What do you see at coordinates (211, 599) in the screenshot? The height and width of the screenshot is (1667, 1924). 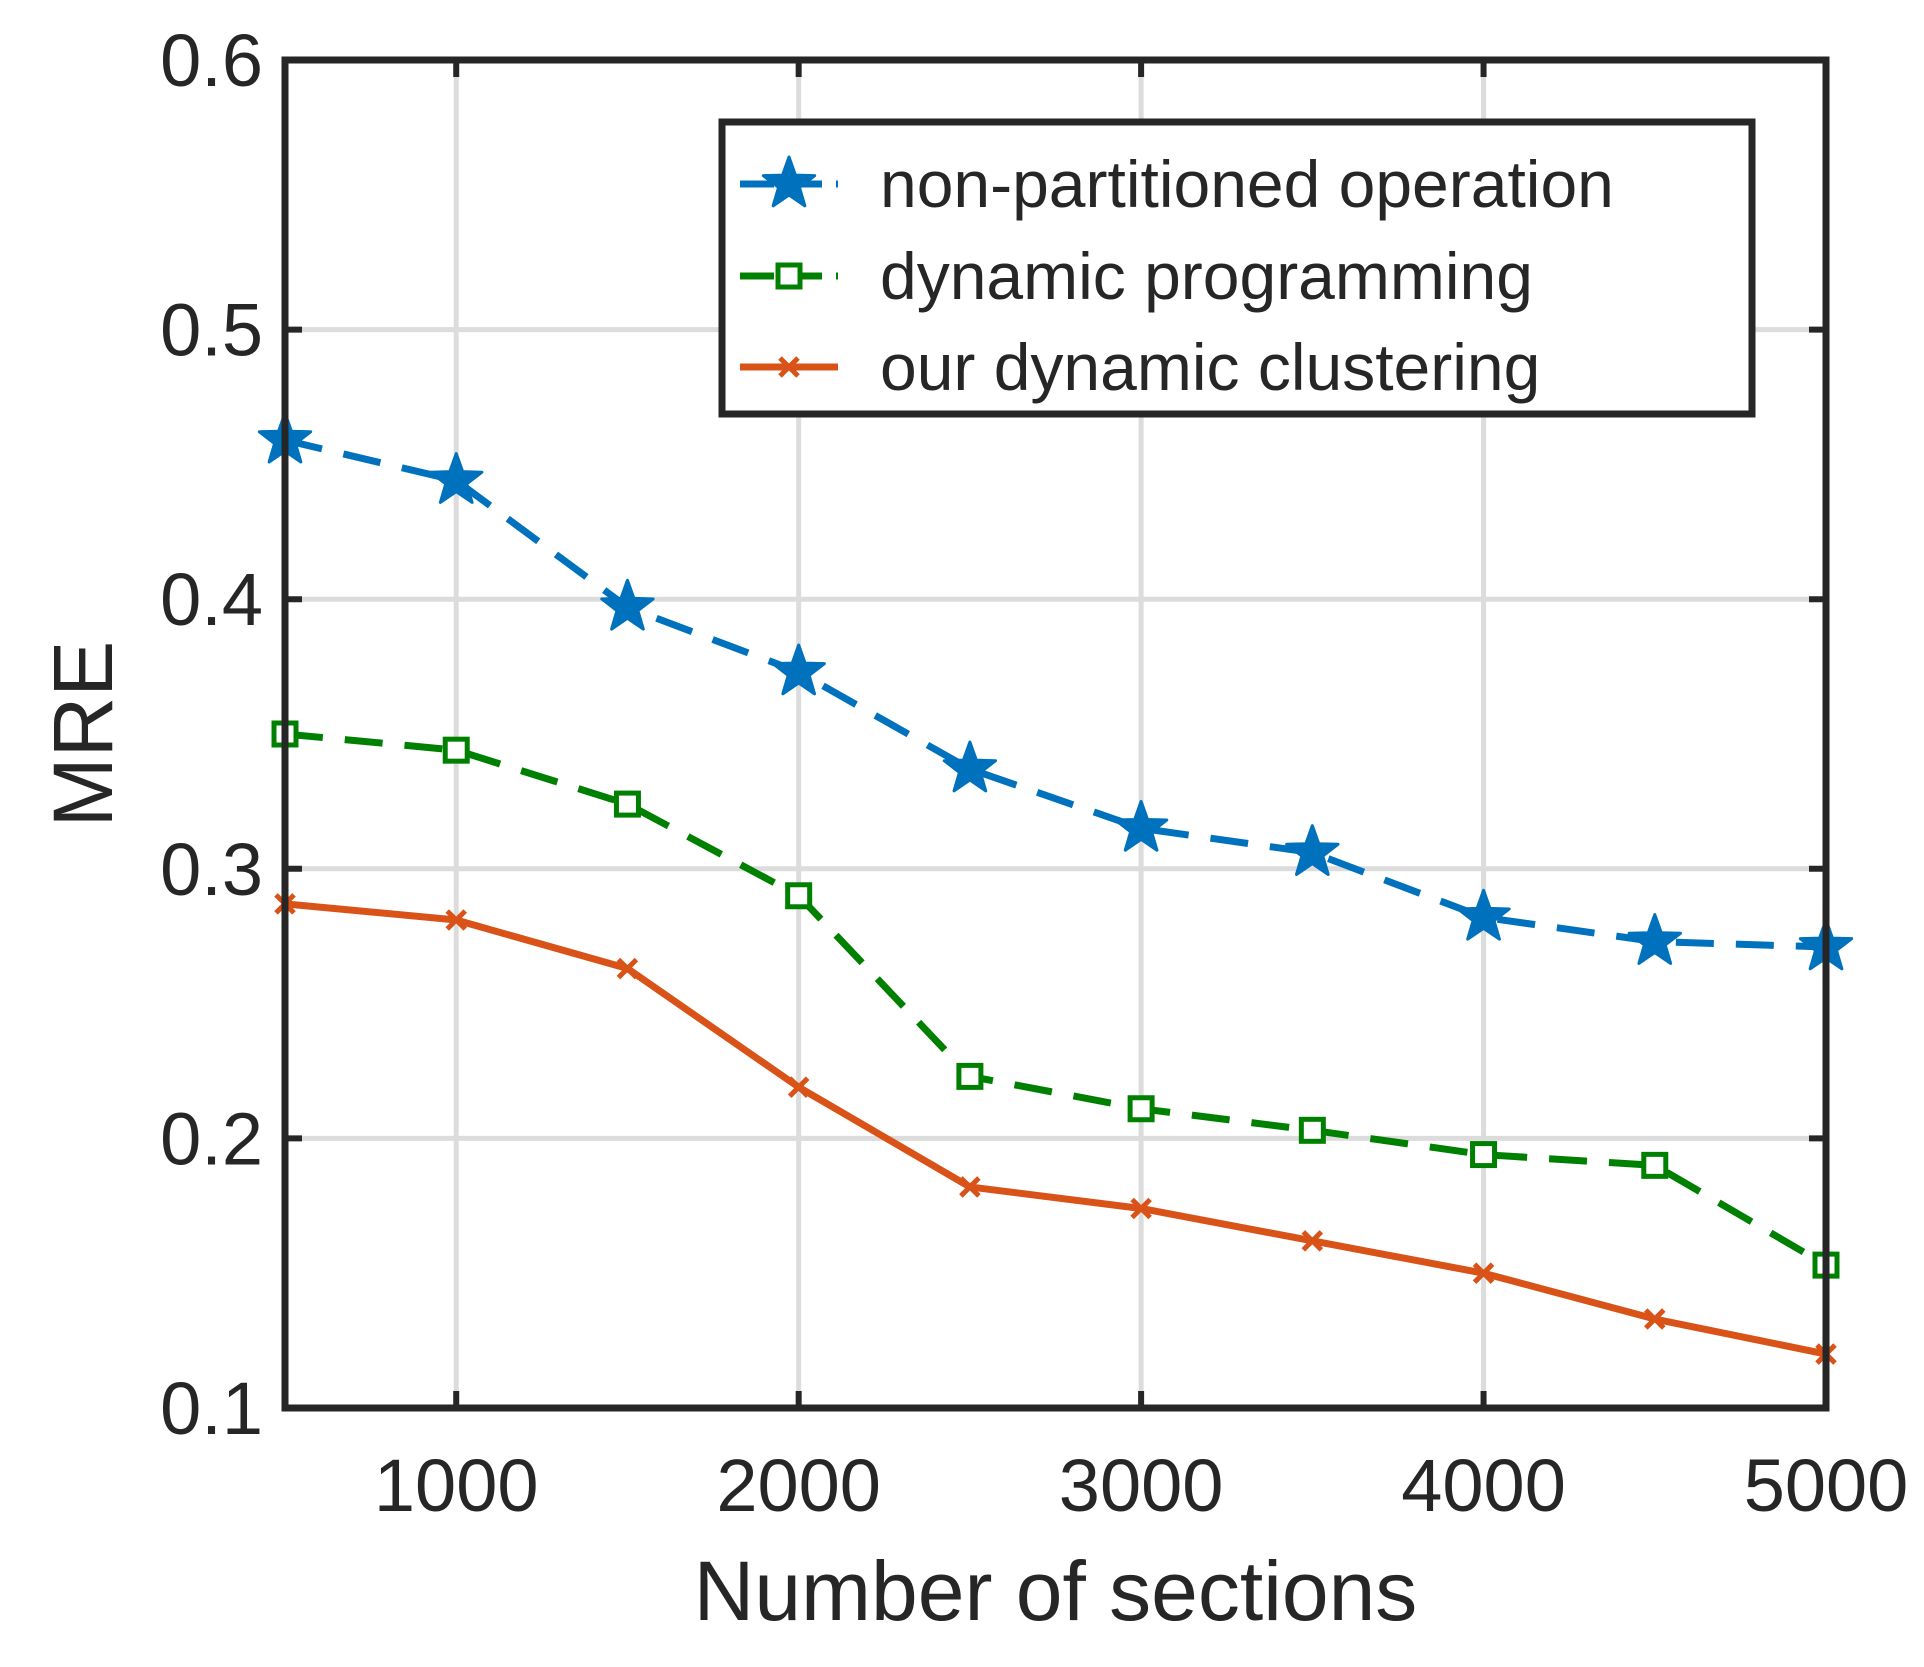 I see `y-tick-label: 0.4` at bounding box center [211, 599].